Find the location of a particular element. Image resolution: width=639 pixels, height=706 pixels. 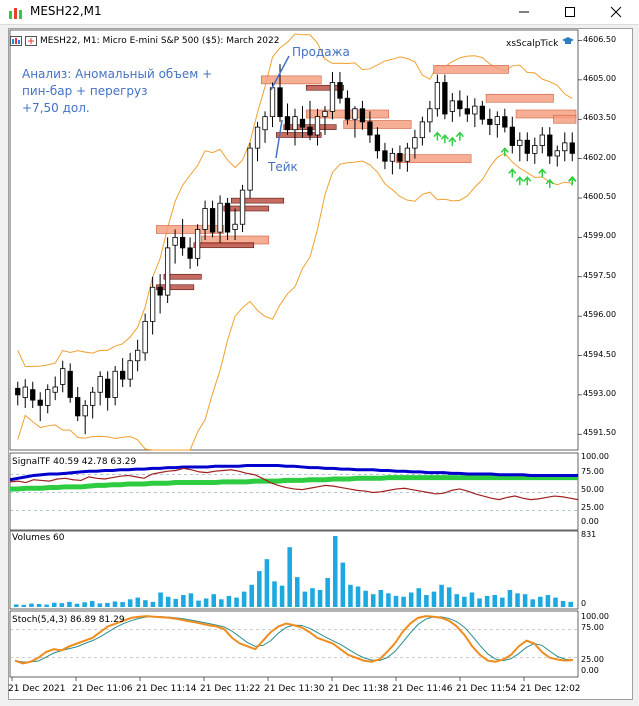

close-button is located at coordinates (616, 12).